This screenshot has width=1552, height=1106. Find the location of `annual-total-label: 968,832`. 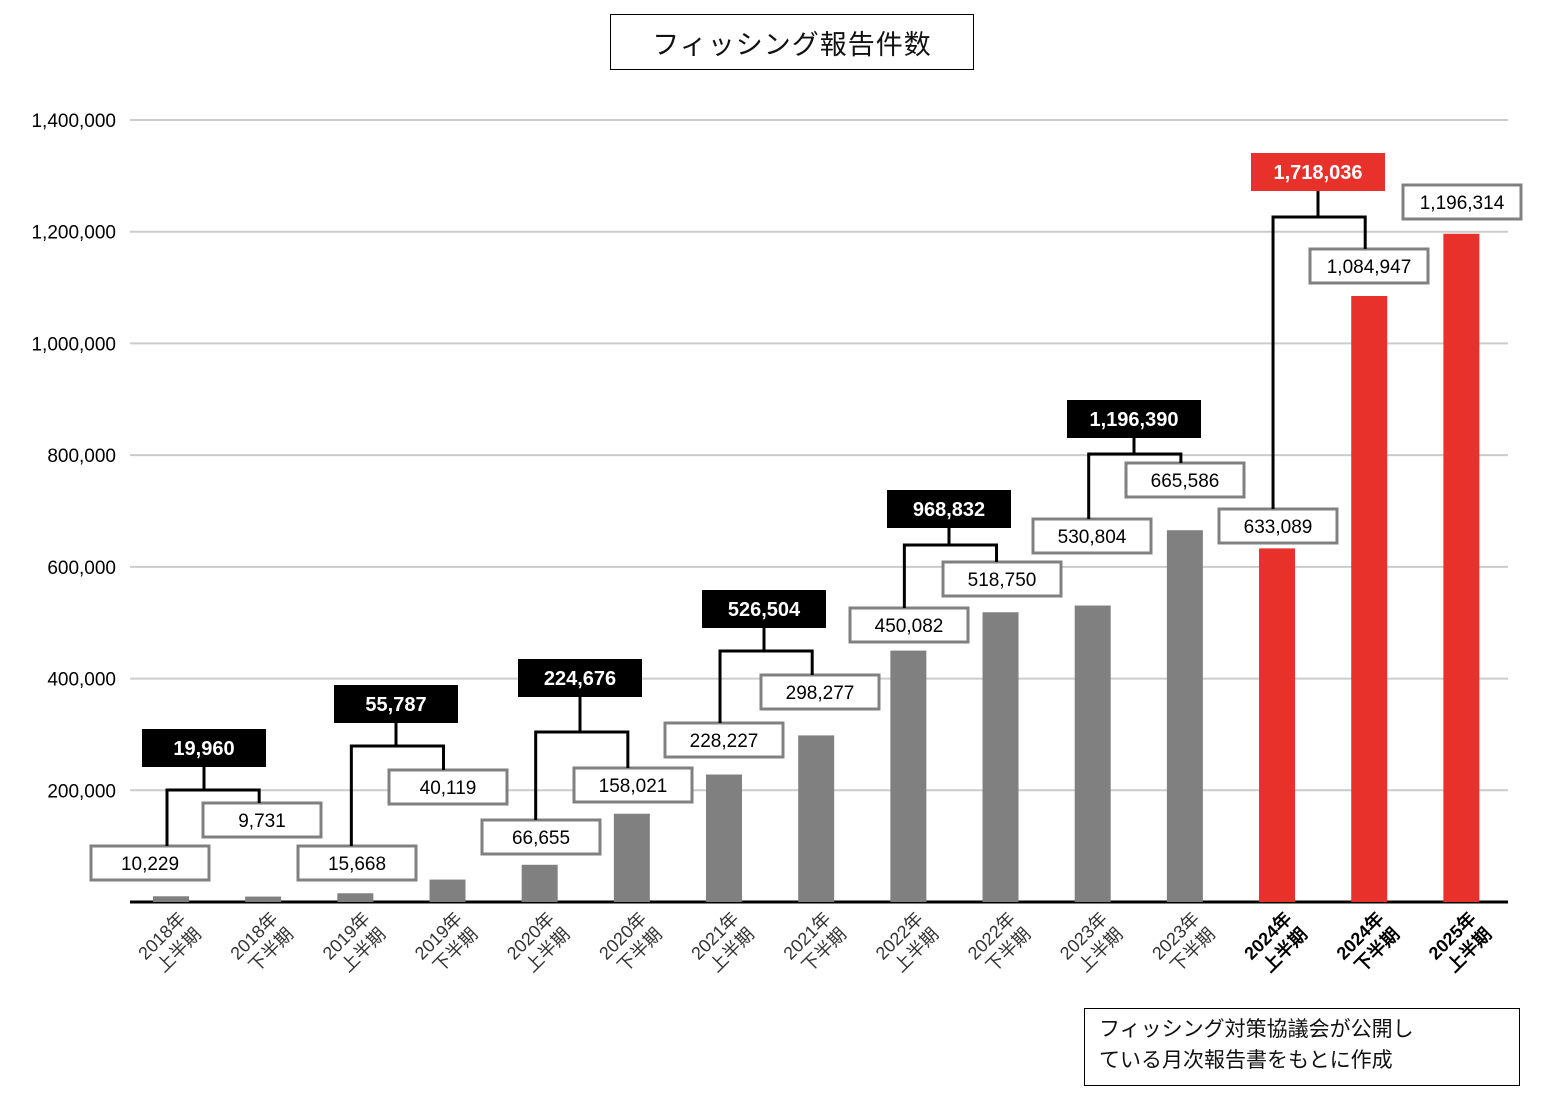

annual-total-label: 968,832 is located at coordinates (949, 510).